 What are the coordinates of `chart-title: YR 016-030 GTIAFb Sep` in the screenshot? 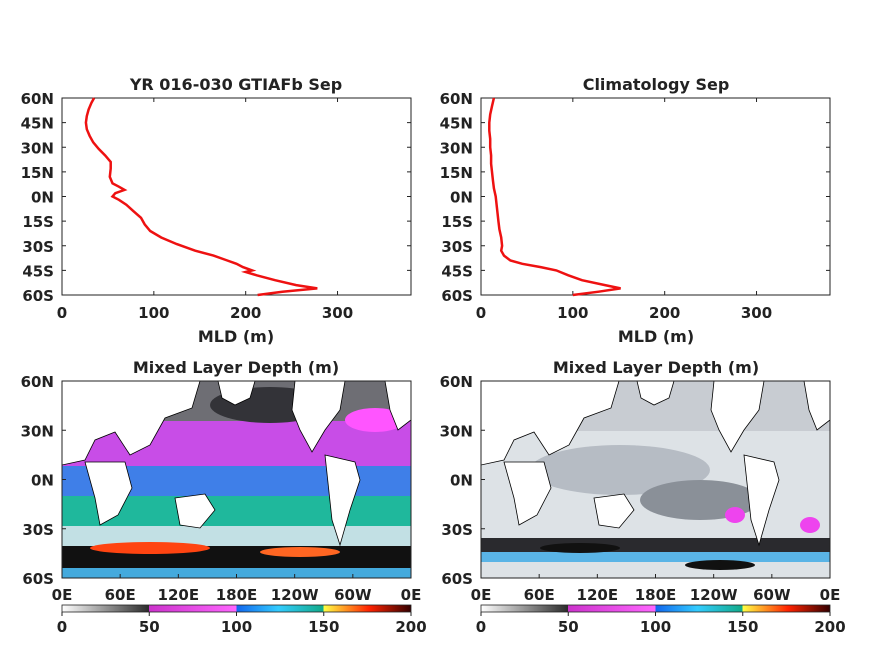 It's located at (235, 84).